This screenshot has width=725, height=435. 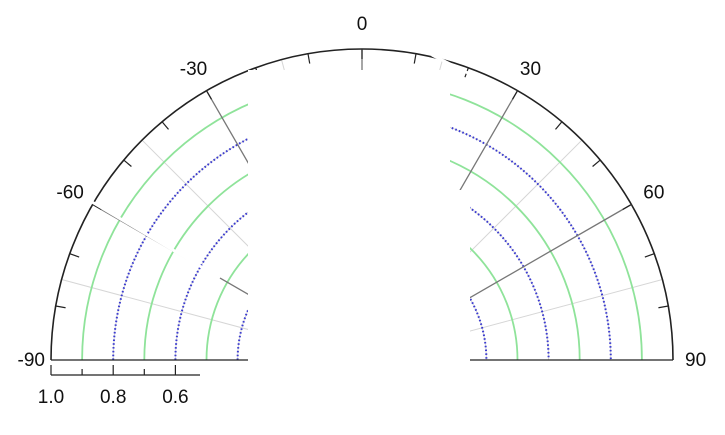 I want to click on occluded-lower-region, so click(x=345, y=398).